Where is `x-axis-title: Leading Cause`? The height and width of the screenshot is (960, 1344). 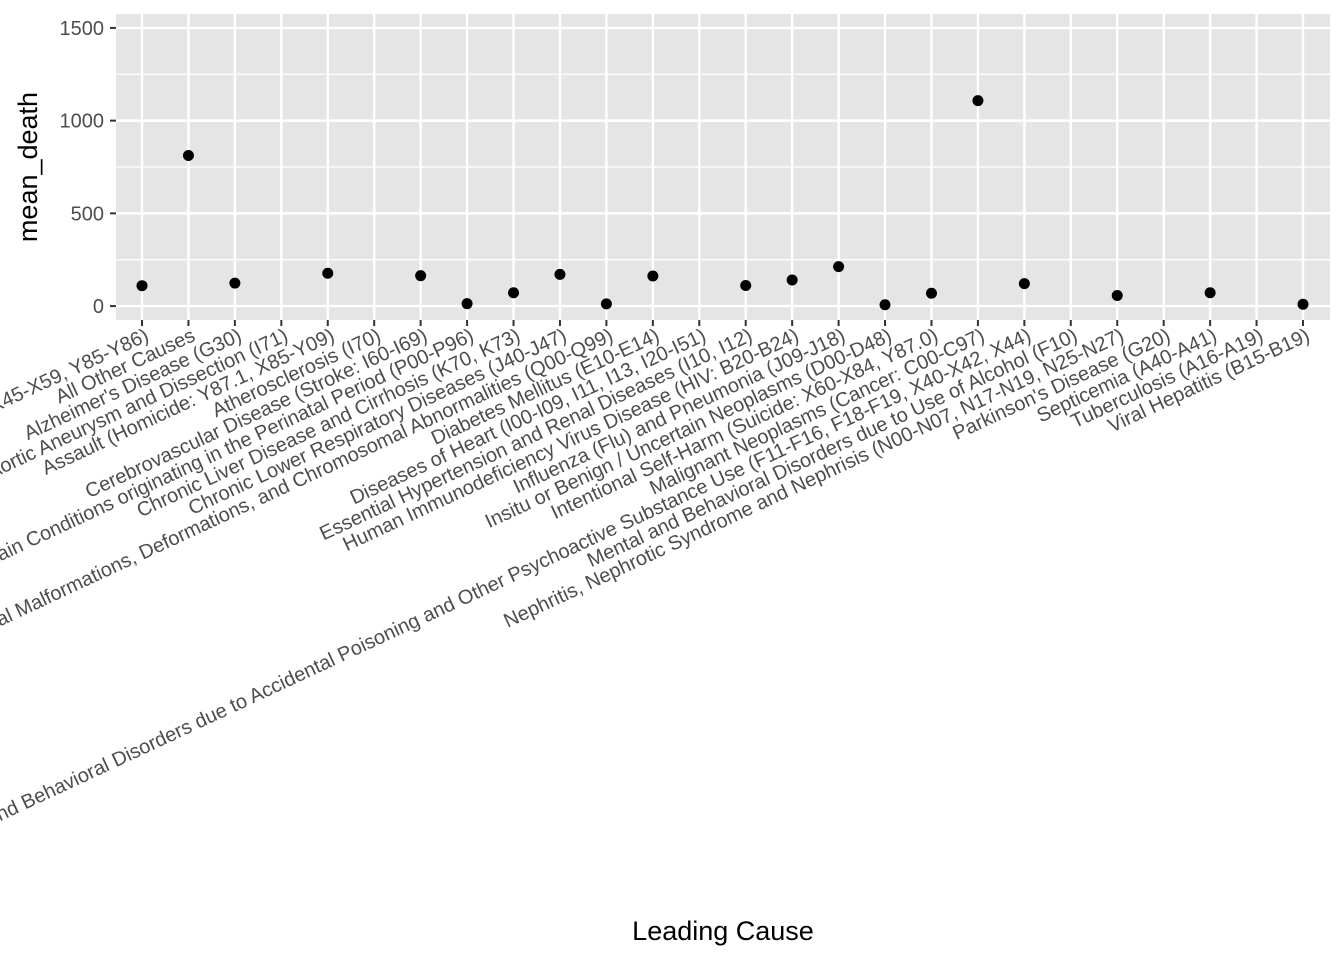 x-axis-title: Leading Cause is located at coordinates (723, 931).